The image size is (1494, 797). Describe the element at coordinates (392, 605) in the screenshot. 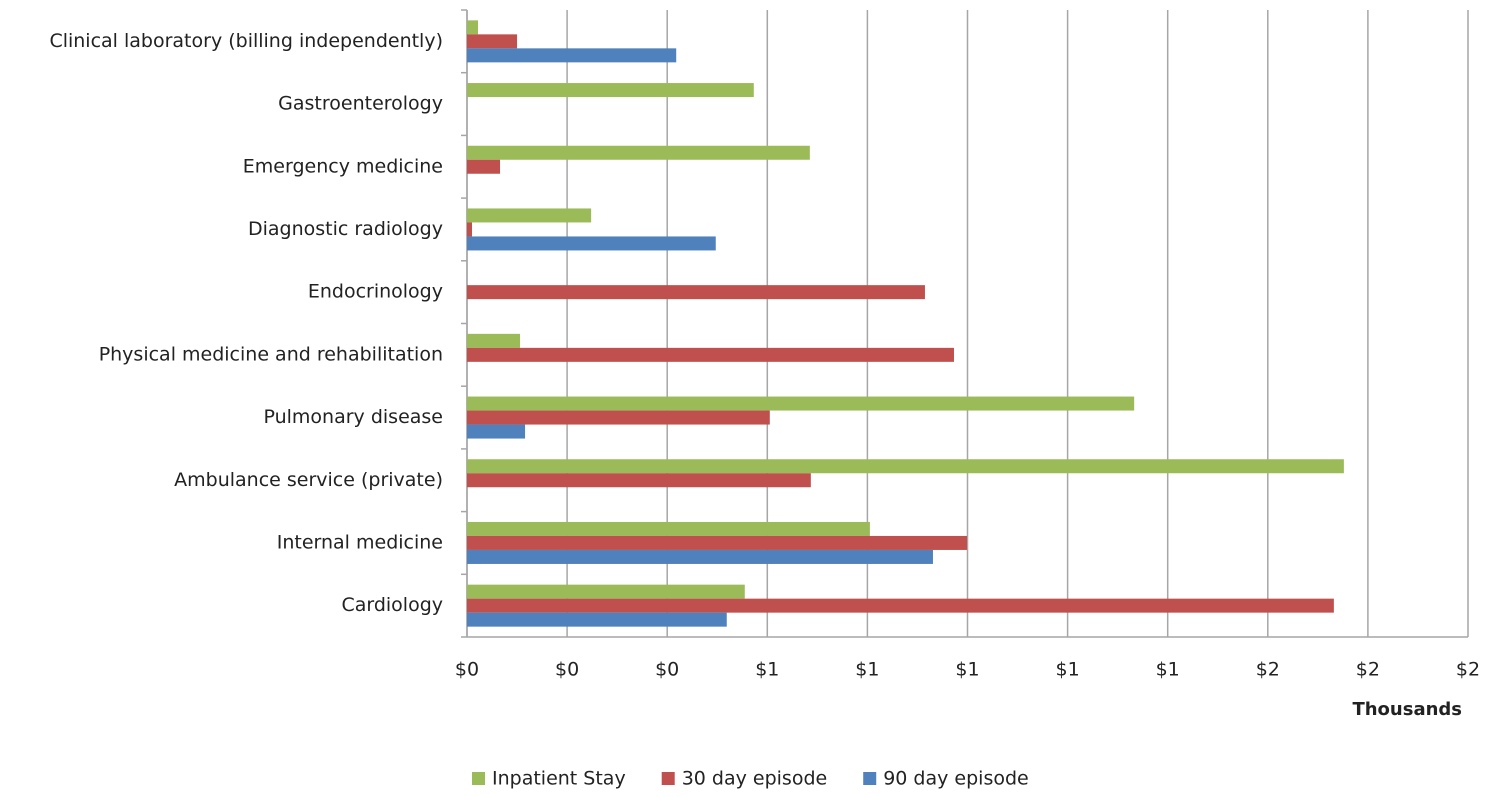

I see `y-tick-label: Cardiology` at that location.